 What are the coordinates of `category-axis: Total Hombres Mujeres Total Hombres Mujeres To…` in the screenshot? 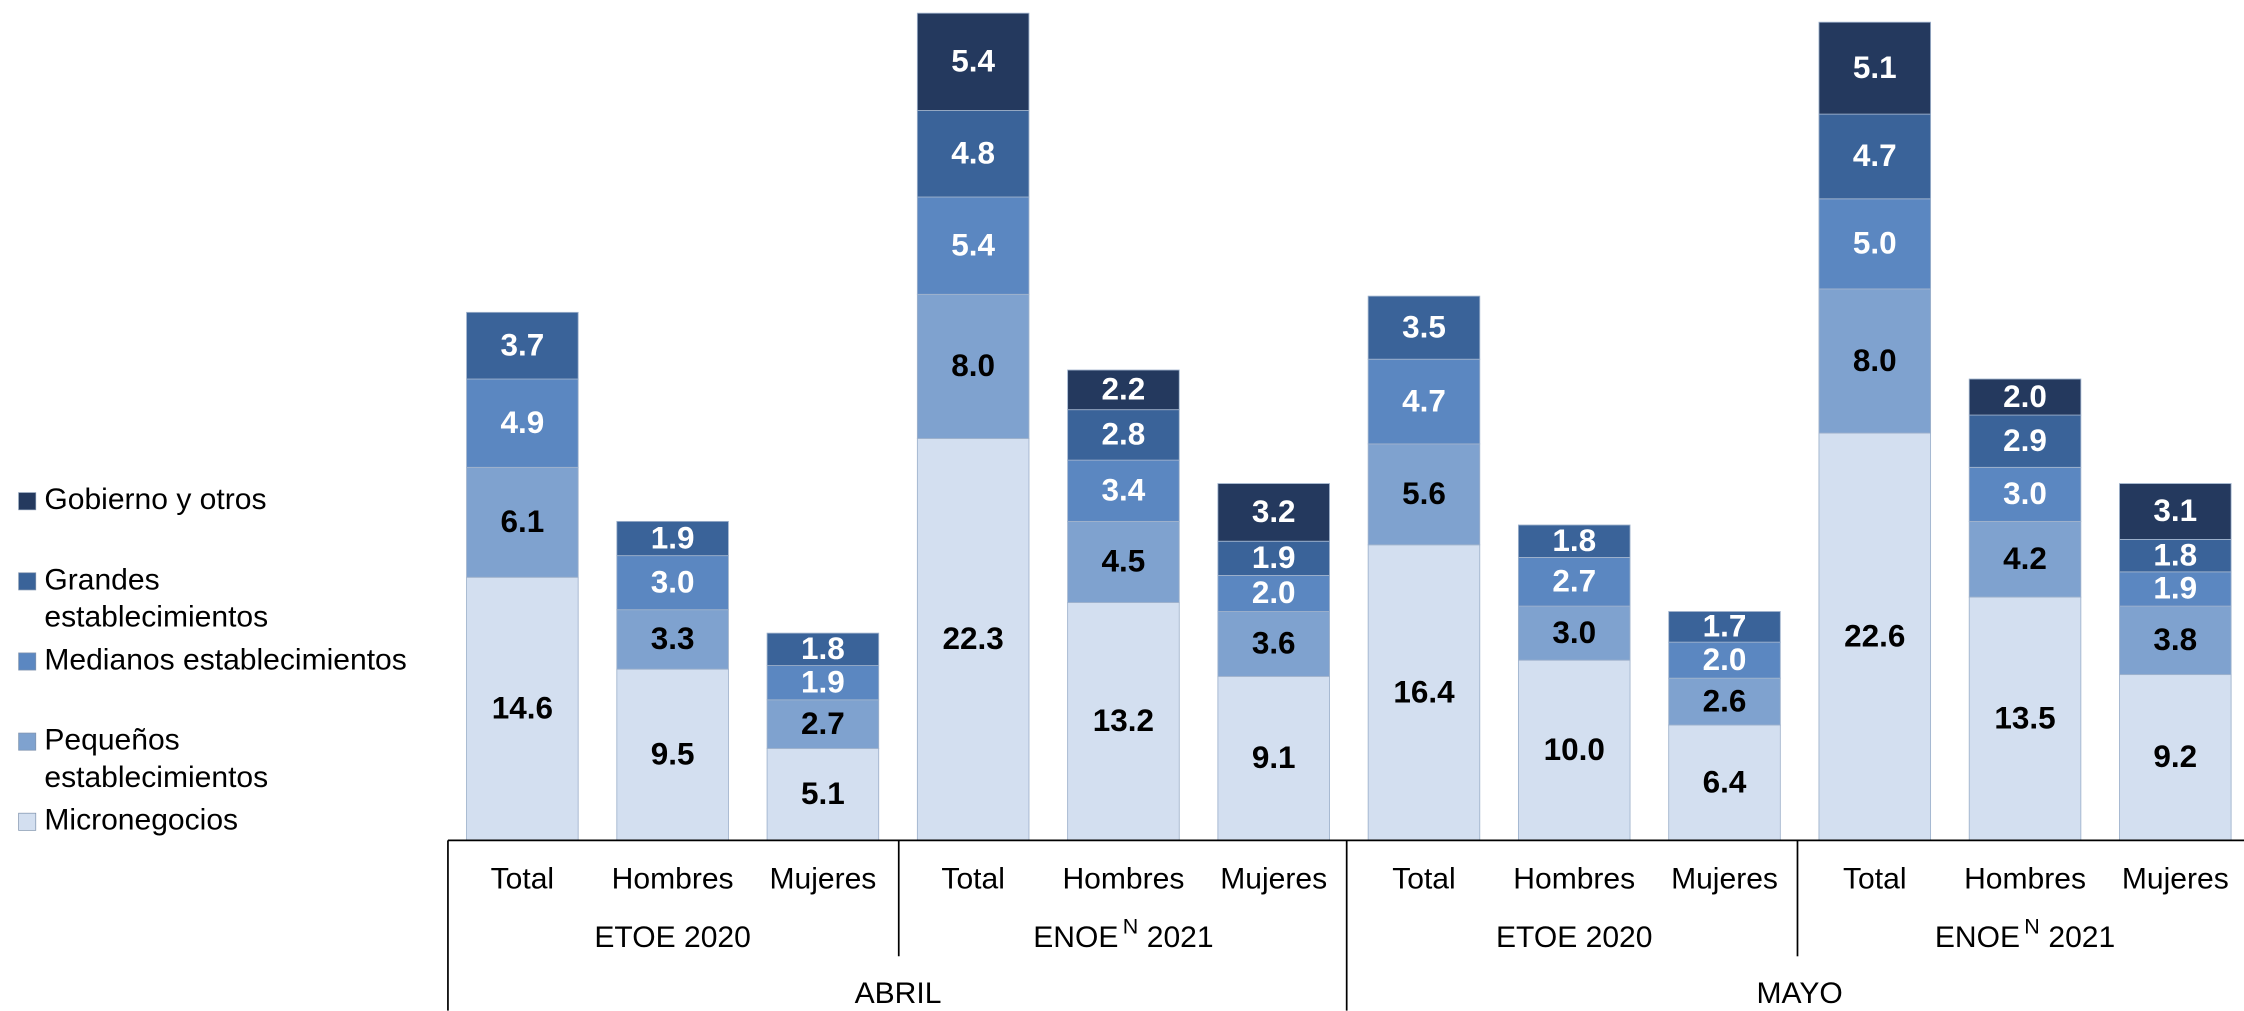 It's located at (1345, 925).